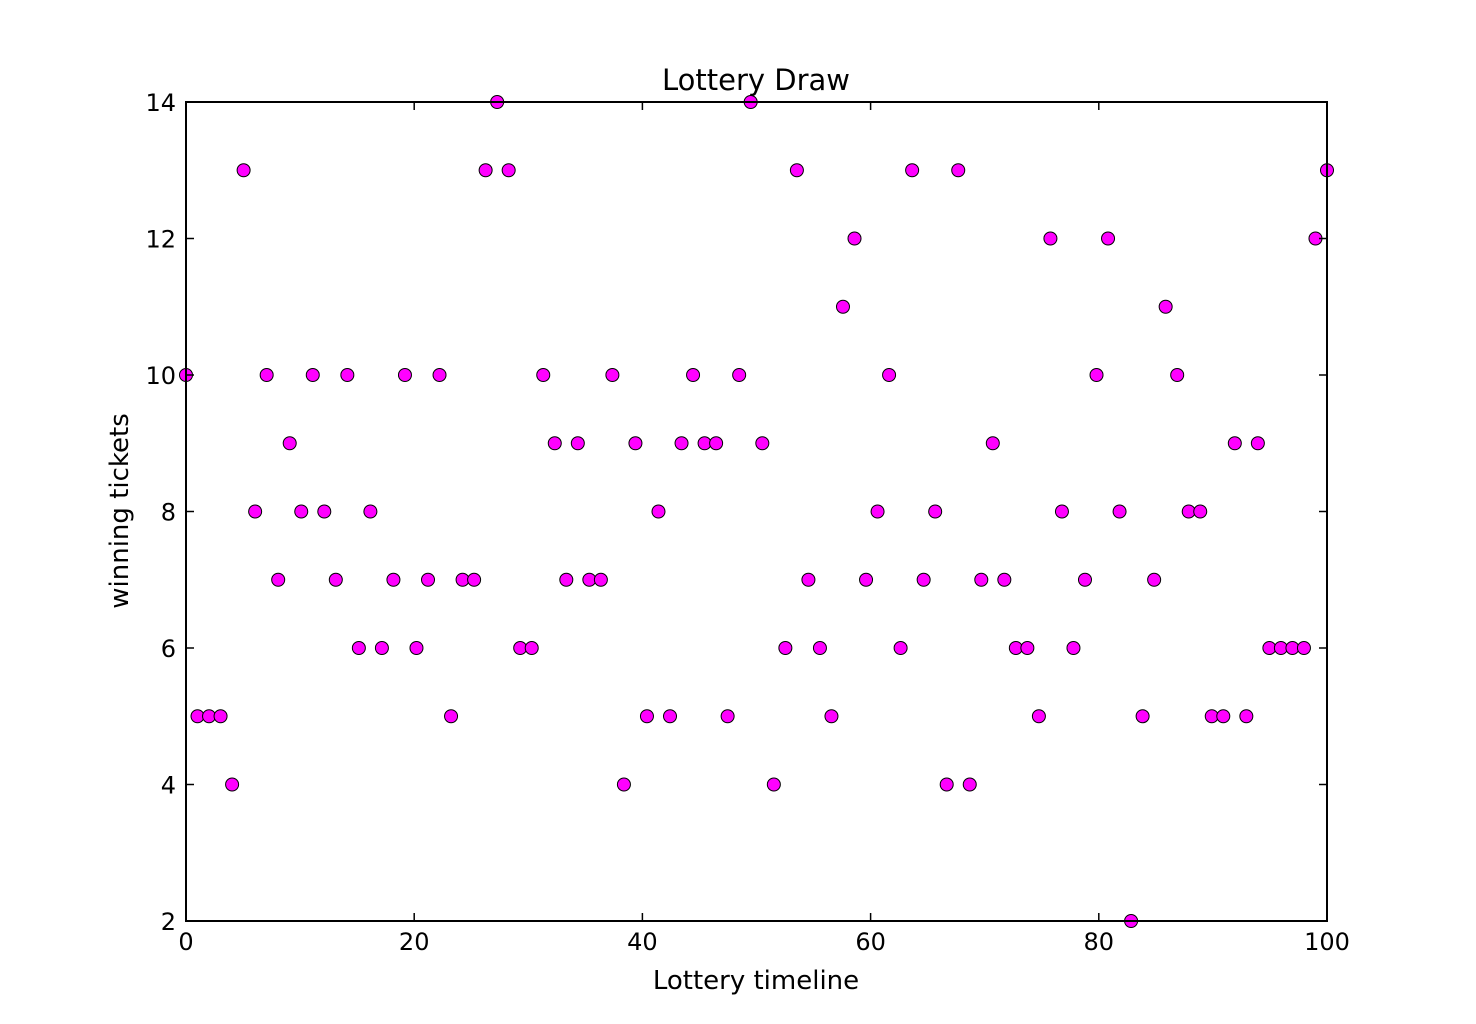 The image size is (1476, 1024). What do you see at coordinates (160, 240) in the screenshot?
I see `y-tick-label: 12` at bounding box center [160, 240].